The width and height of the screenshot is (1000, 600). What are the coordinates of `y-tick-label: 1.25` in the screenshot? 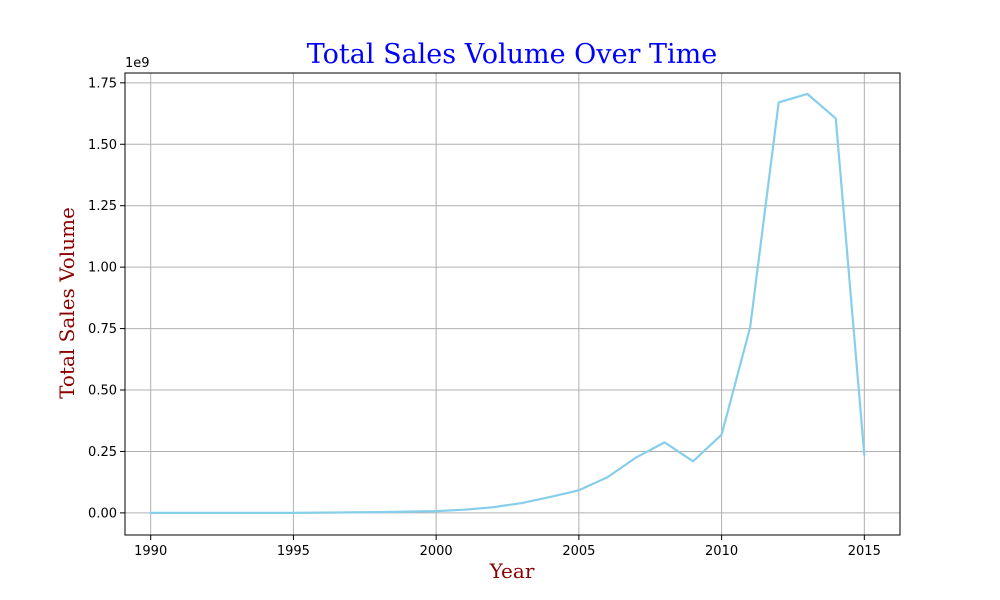 It's located at (102, 206).